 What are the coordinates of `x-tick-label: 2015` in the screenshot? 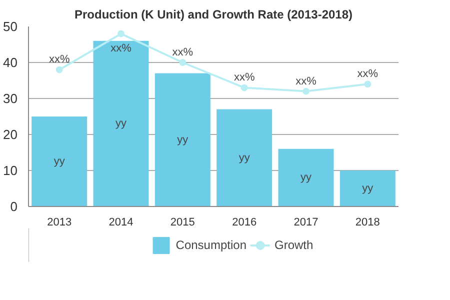 It's located at (182, 222).